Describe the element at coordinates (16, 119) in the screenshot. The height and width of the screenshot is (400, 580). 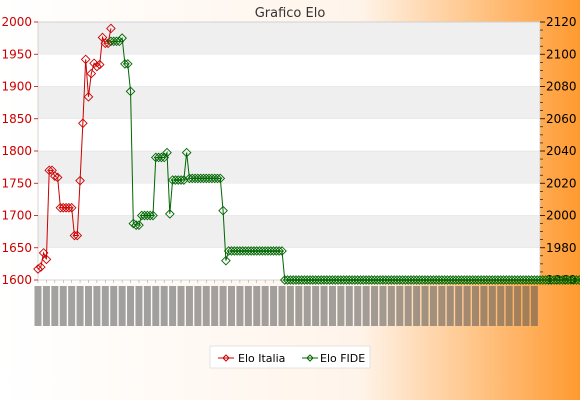
I see `left-tick-label: 1850` at that location.